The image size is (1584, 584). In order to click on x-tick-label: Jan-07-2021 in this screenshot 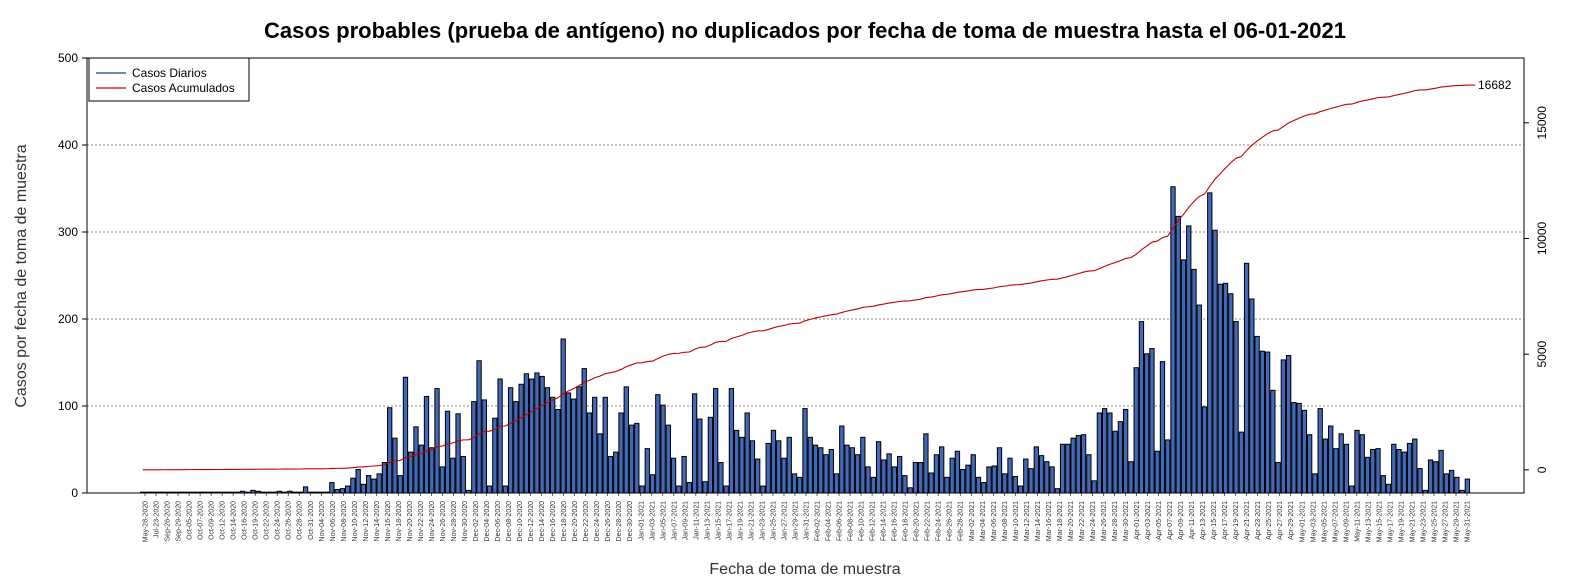, I will do `click(674, 520)`.